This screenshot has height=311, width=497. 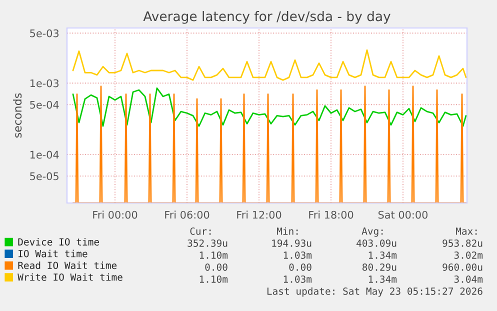 I want to click on legend-label: Write IO Wait time, so click(x=70, y=277).